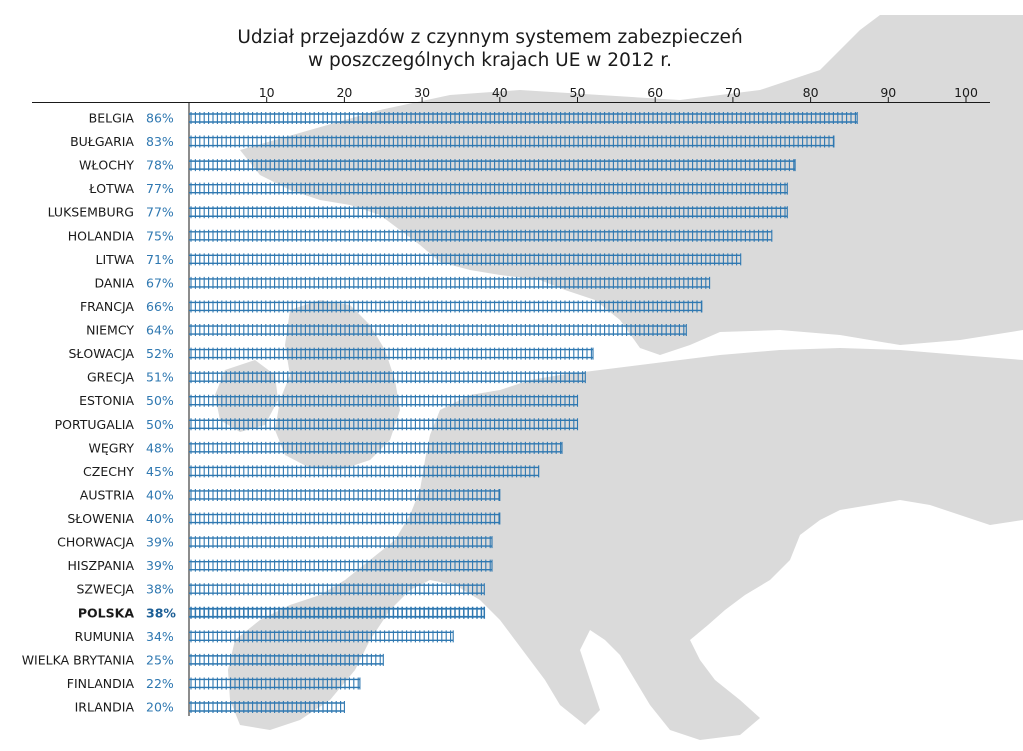 This screenshot has width=1023, height=751. Describe the element at coordinates (102, 141) in the screenshot. I see `category-label: BUŁGARIA` at that location.